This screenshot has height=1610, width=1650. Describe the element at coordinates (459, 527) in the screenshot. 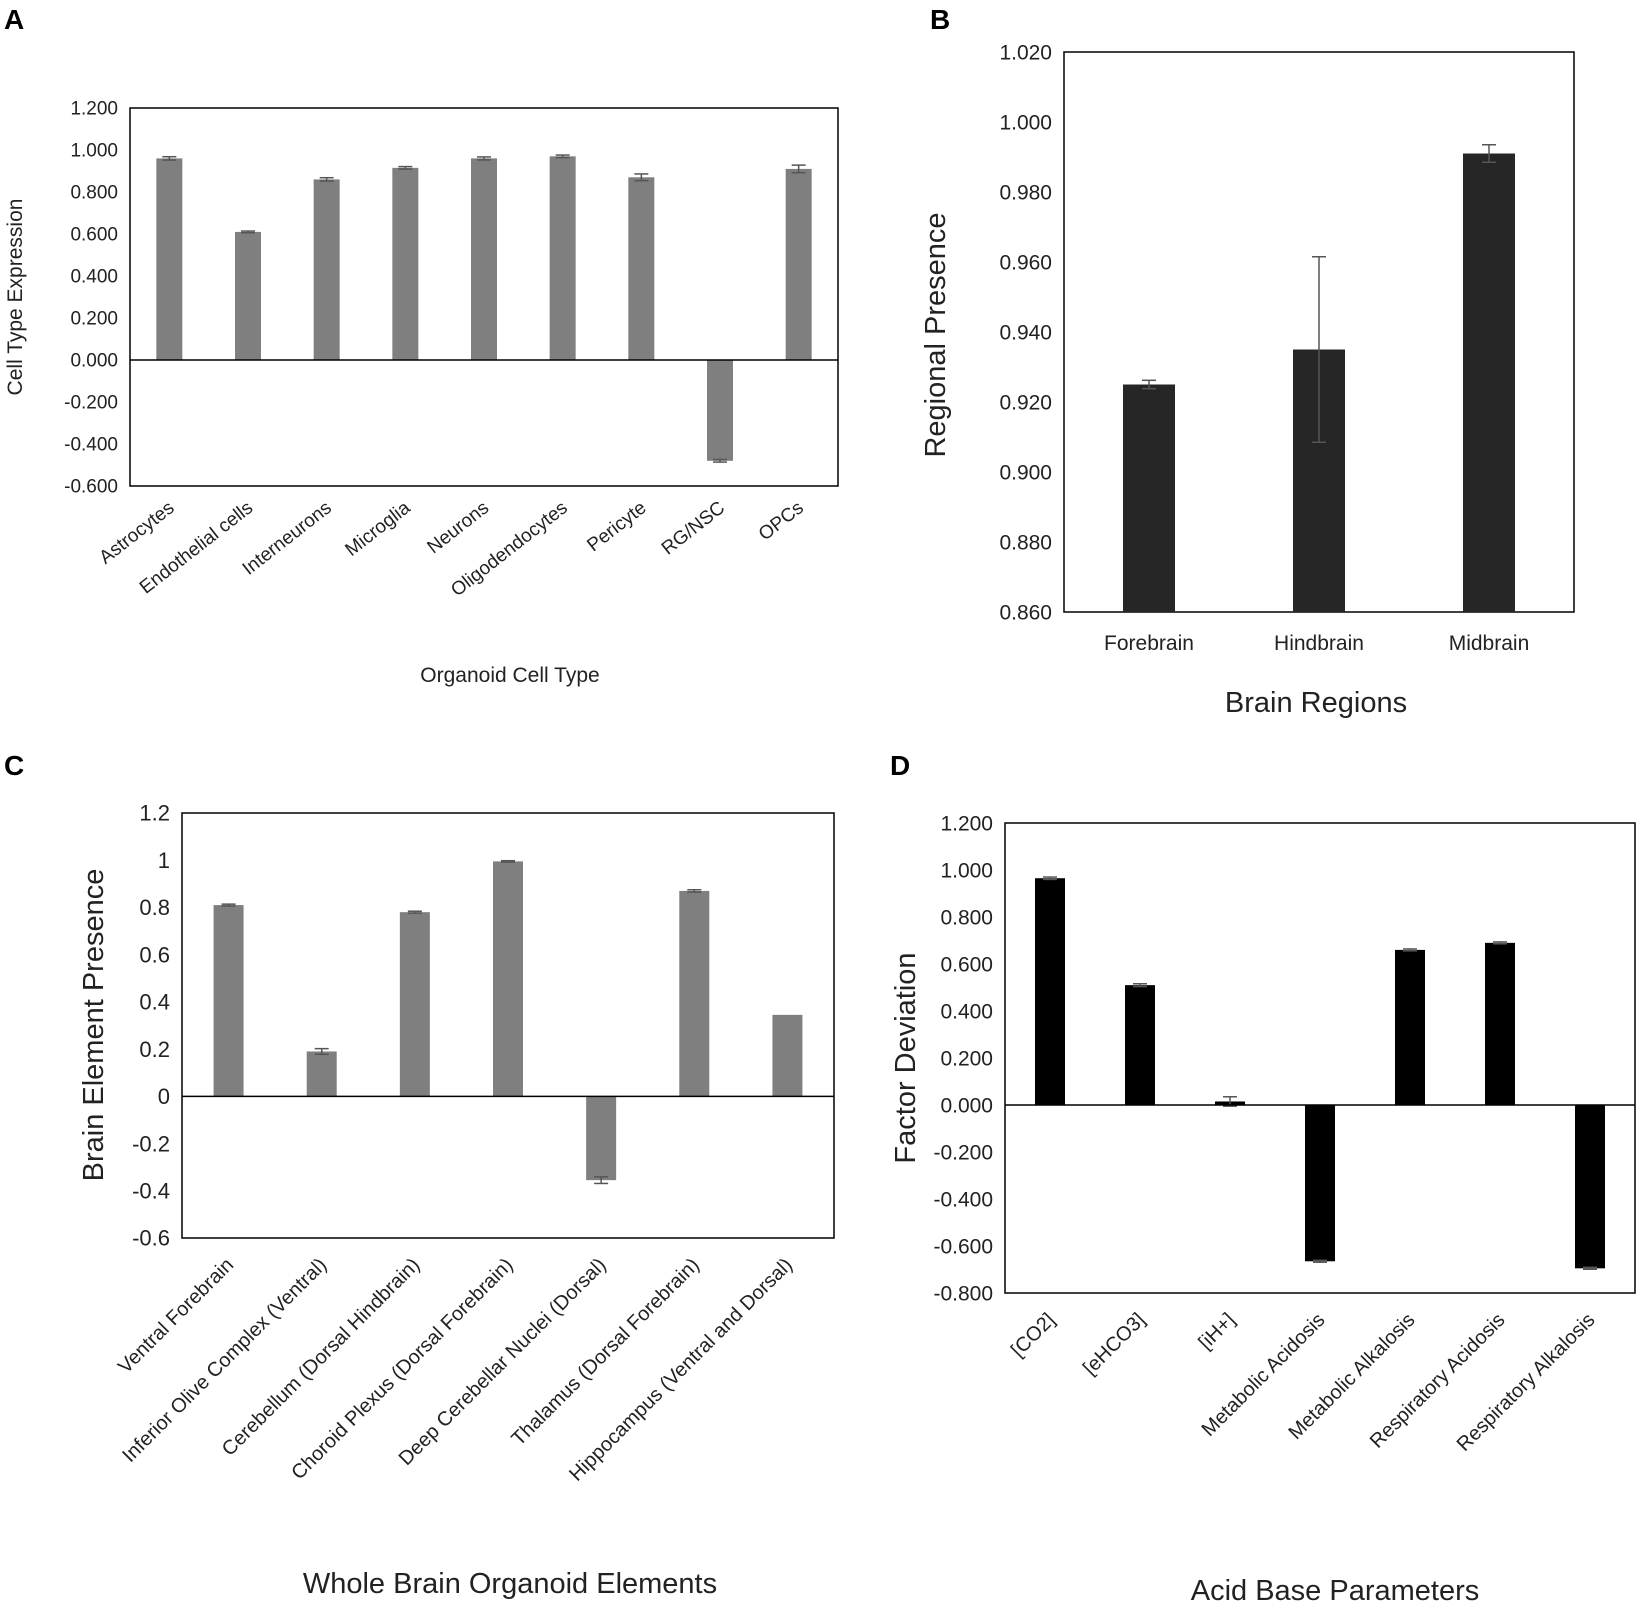

I see `category-label: Neurons` at that location.